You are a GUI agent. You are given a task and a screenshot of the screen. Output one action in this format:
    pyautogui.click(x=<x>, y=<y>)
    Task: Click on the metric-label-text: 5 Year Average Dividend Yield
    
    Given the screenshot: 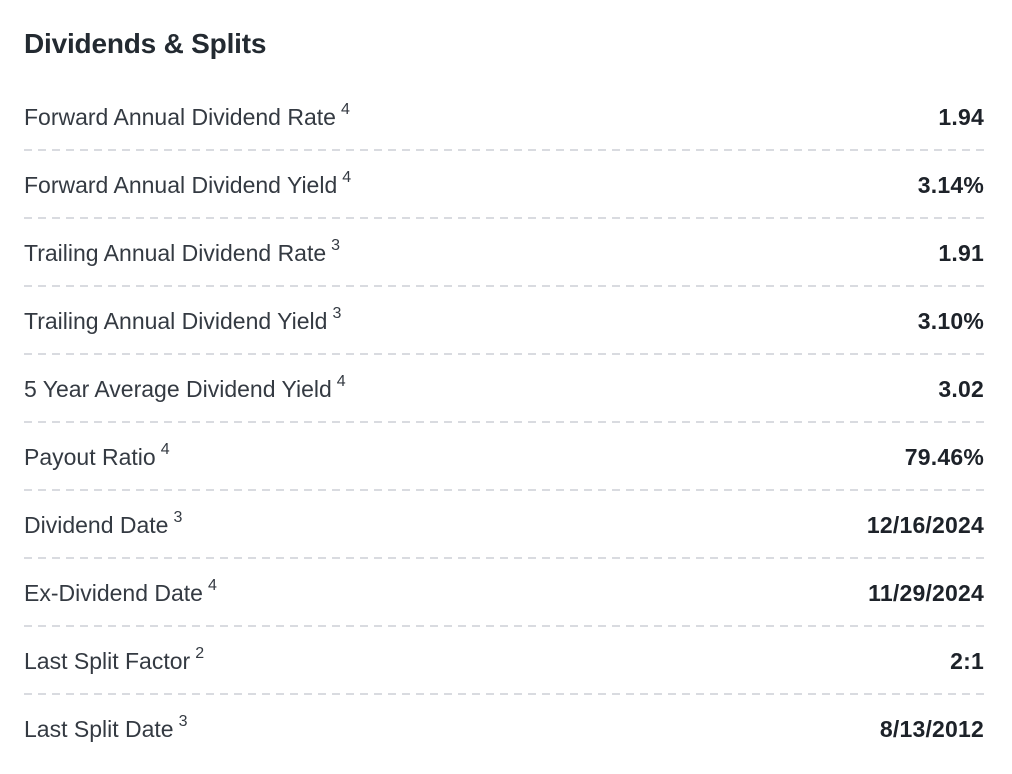 What is the action you would take?
    pyautogui.click(x=178, y=388)
    